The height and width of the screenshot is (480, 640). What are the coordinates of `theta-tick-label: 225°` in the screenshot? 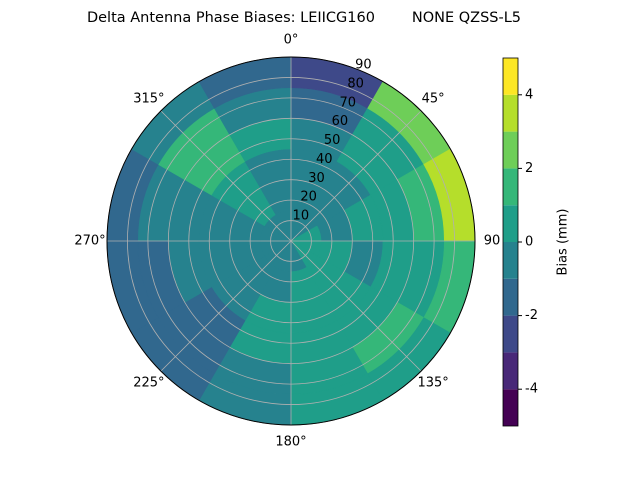 It's located at (148, 383).